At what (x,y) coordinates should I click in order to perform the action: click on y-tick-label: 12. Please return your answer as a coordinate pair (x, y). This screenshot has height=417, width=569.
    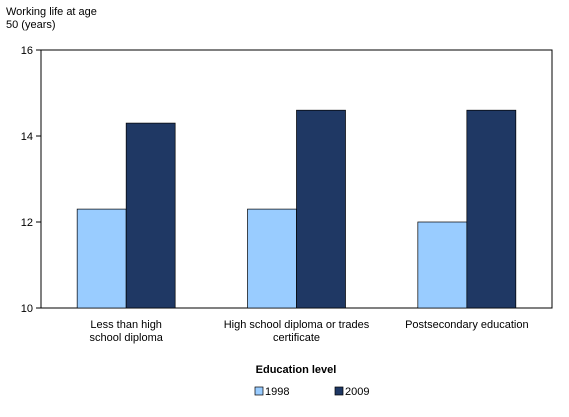
    Looking at the image, I should click on (27, 223).